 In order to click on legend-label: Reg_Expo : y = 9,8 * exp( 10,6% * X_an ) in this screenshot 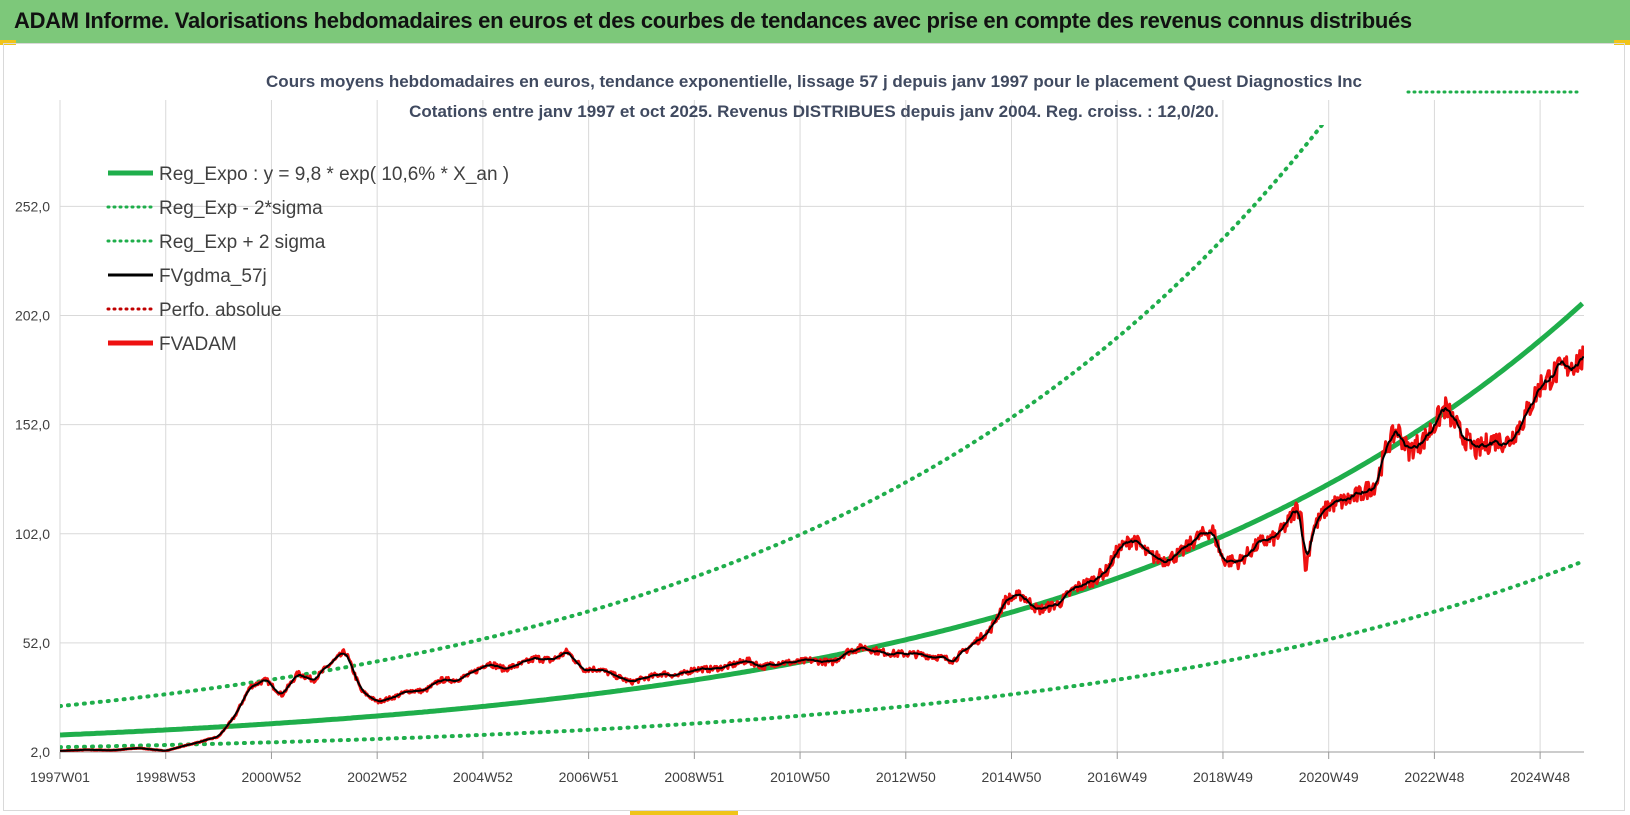, I will do `click(334, 174)`.